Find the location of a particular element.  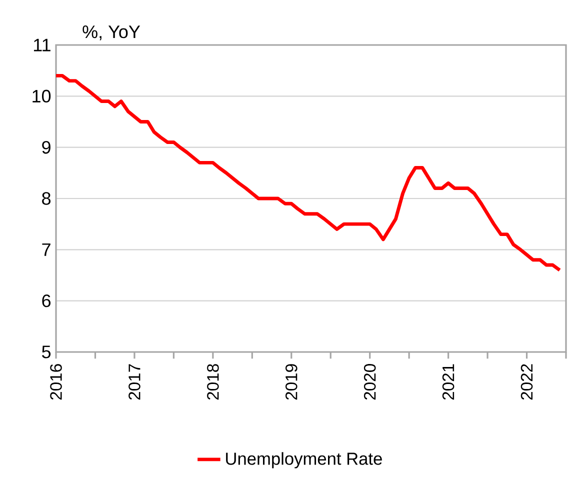

y-axis-title: %, YoY is located at coordinates (111, 33).